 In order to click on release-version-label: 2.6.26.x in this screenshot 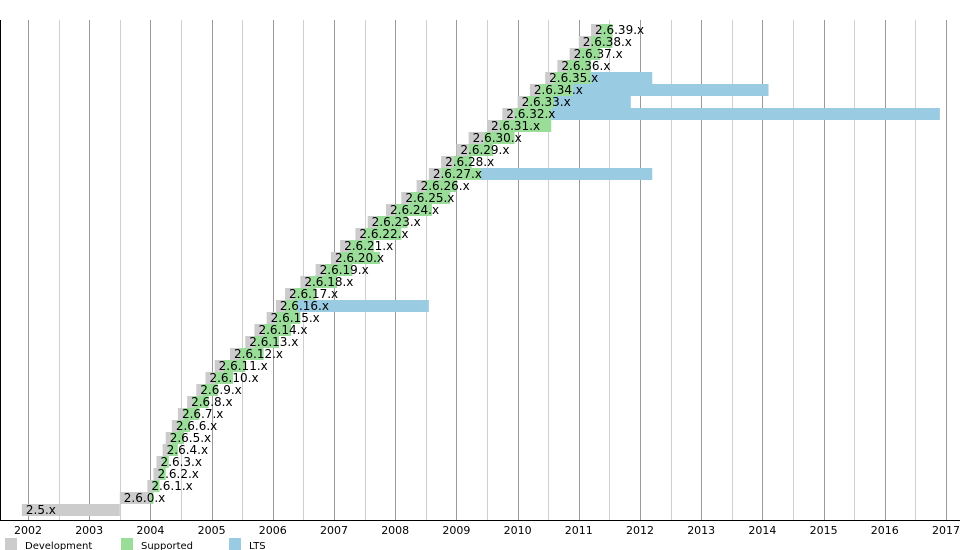, I will do `click(445, 186)`.